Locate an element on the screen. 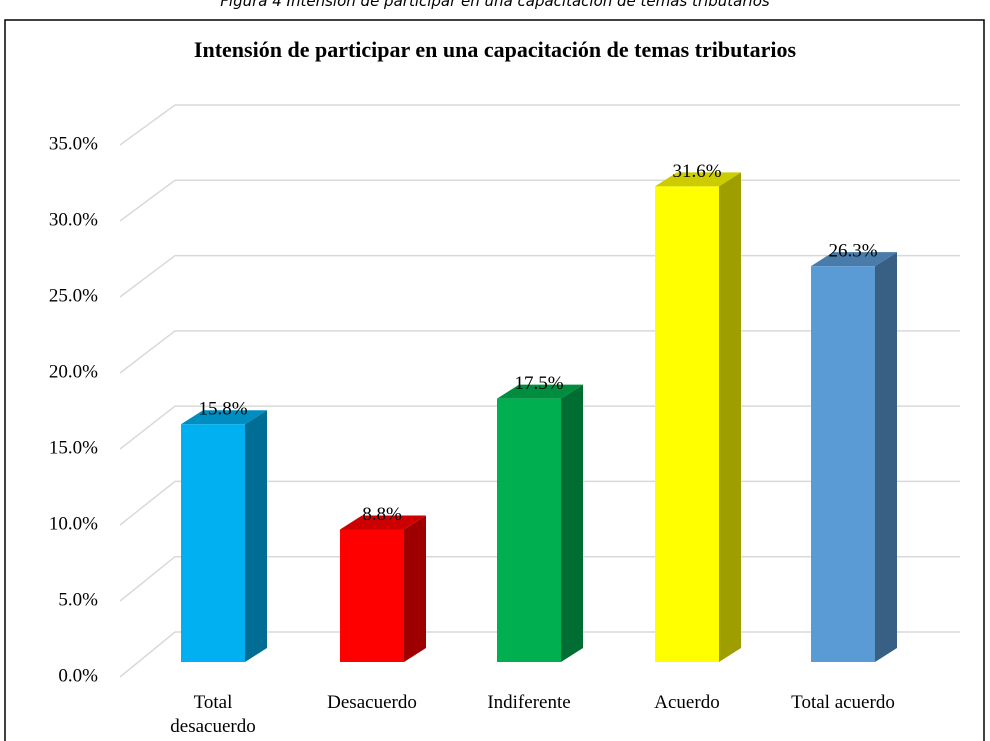 This screenshot has height=741, width=990. y-tick-label: 30.0% is located at coordinates (73, 219).